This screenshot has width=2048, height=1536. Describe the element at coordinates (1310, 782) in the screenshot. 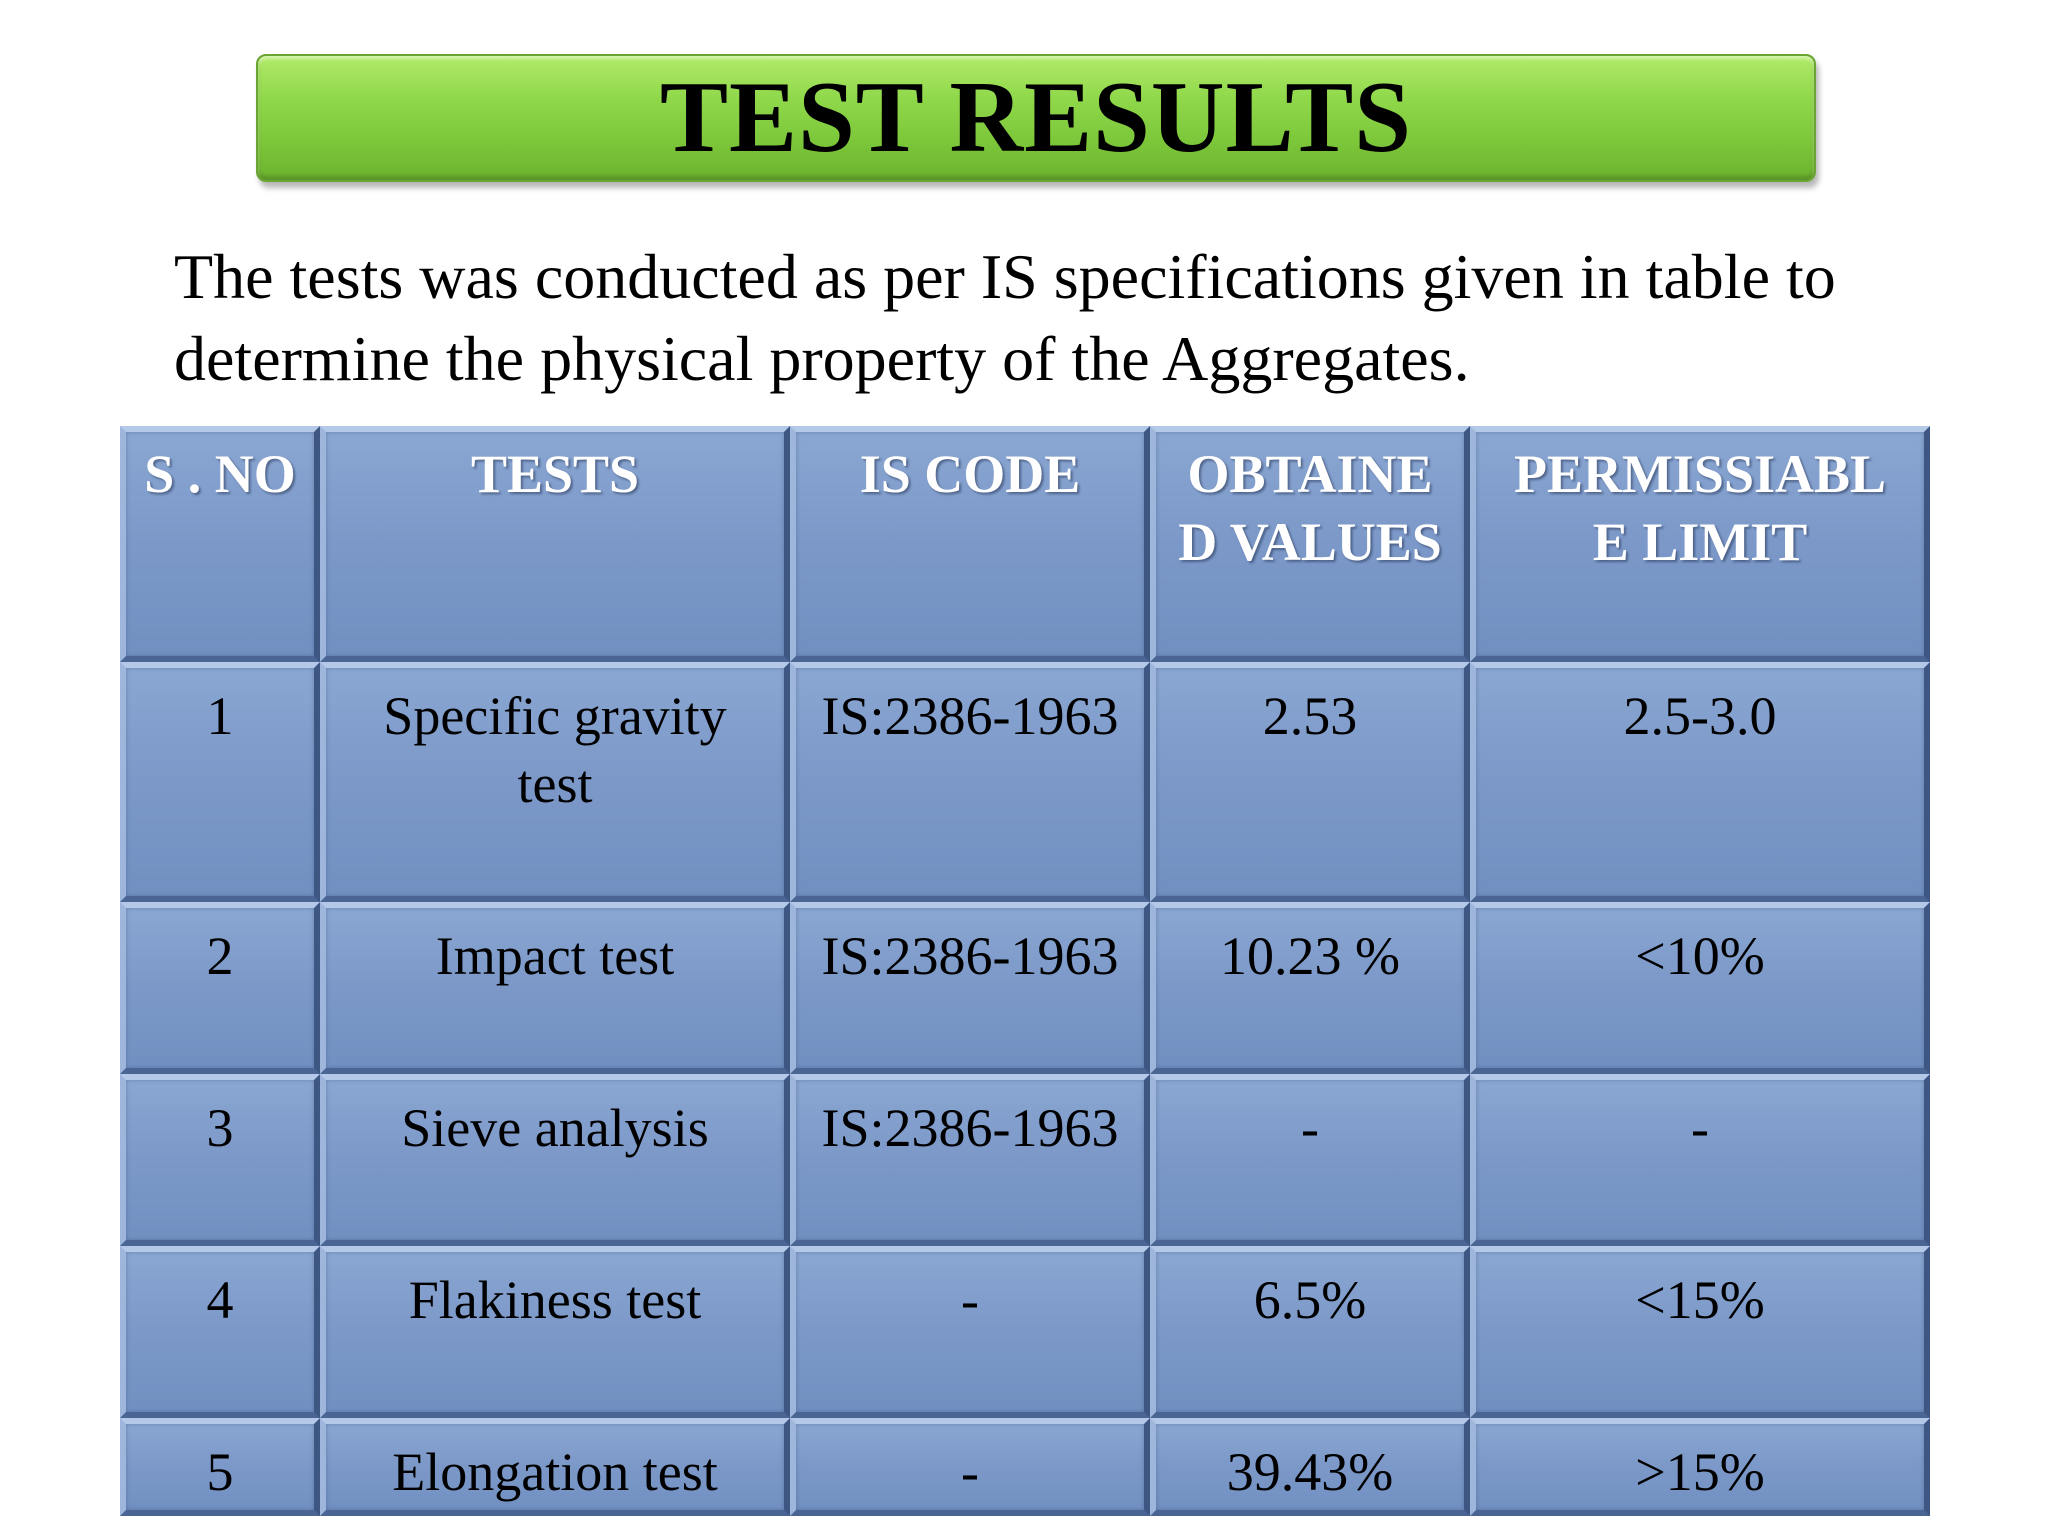

I see `cell-obtained-value: 2.53` at that location.